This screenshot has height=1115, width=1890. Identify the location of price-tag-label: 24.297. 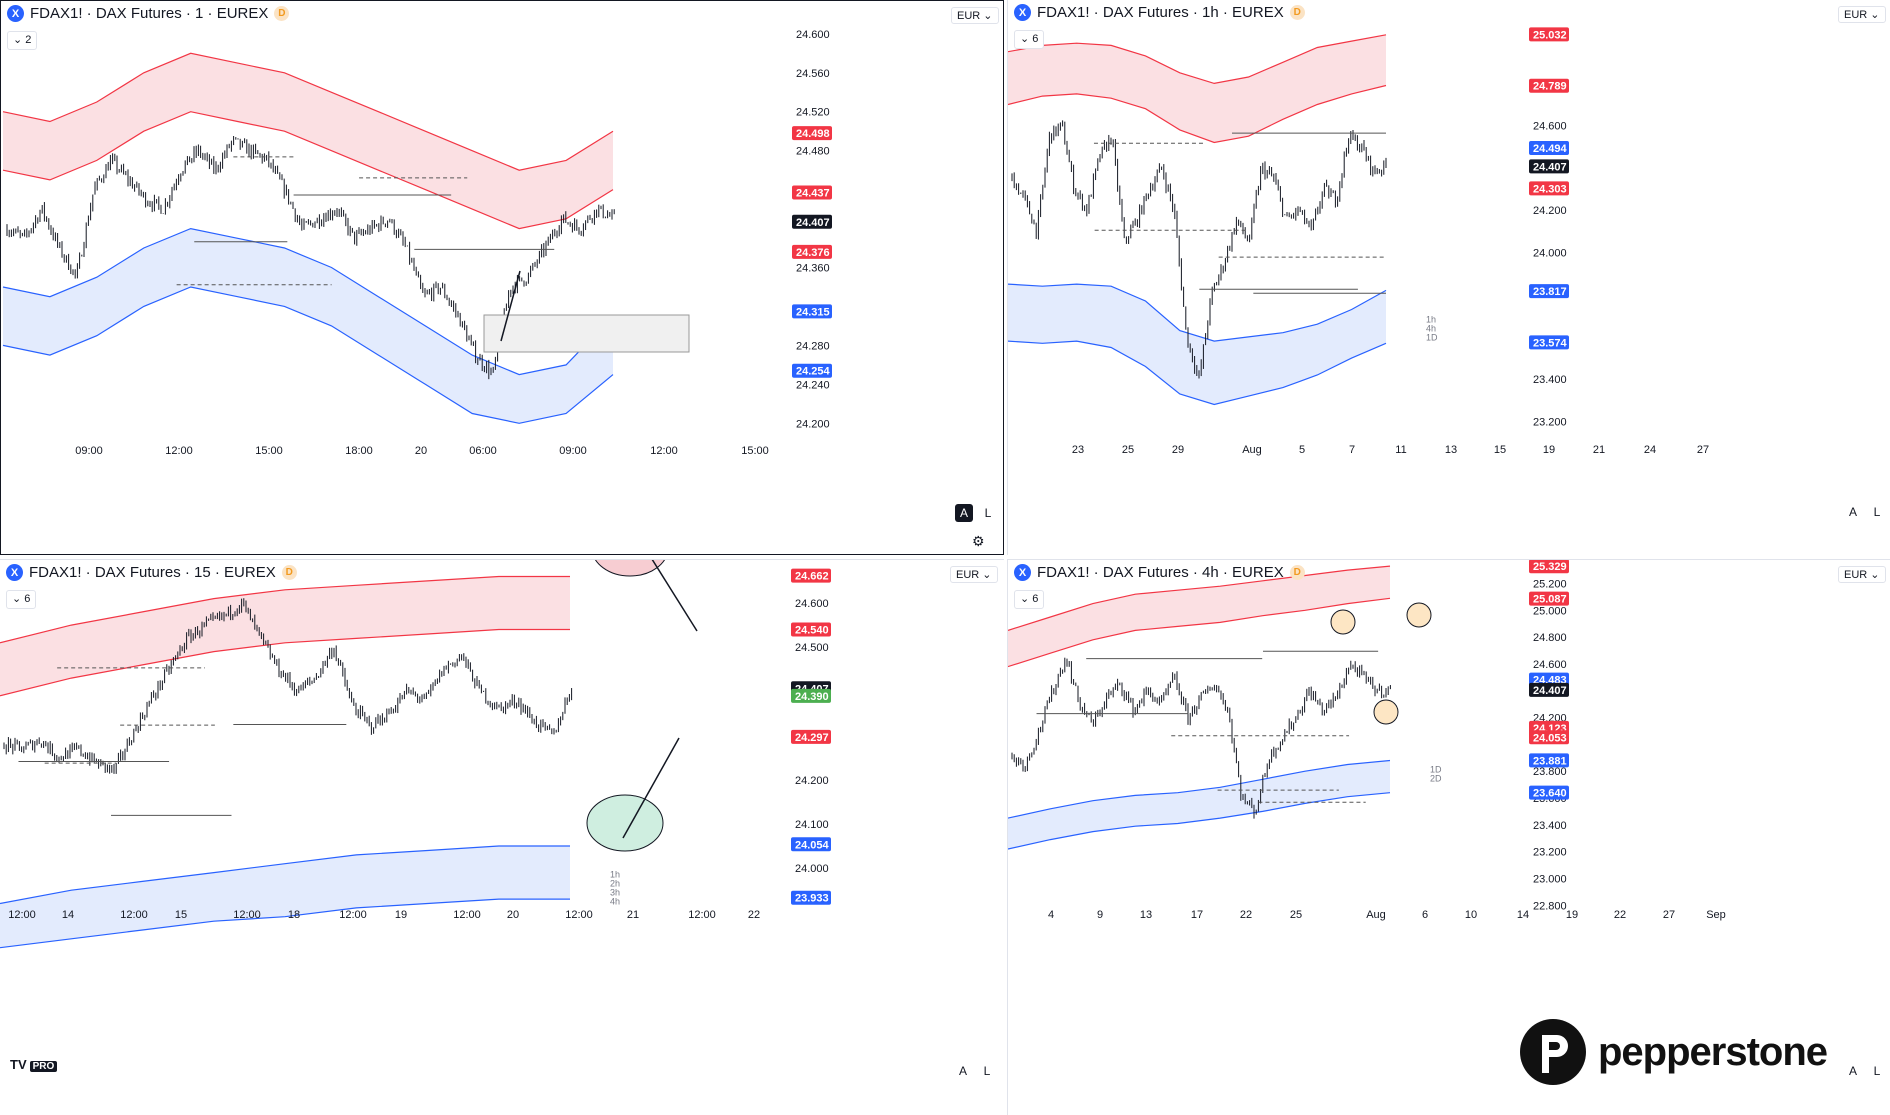
(812, 738).